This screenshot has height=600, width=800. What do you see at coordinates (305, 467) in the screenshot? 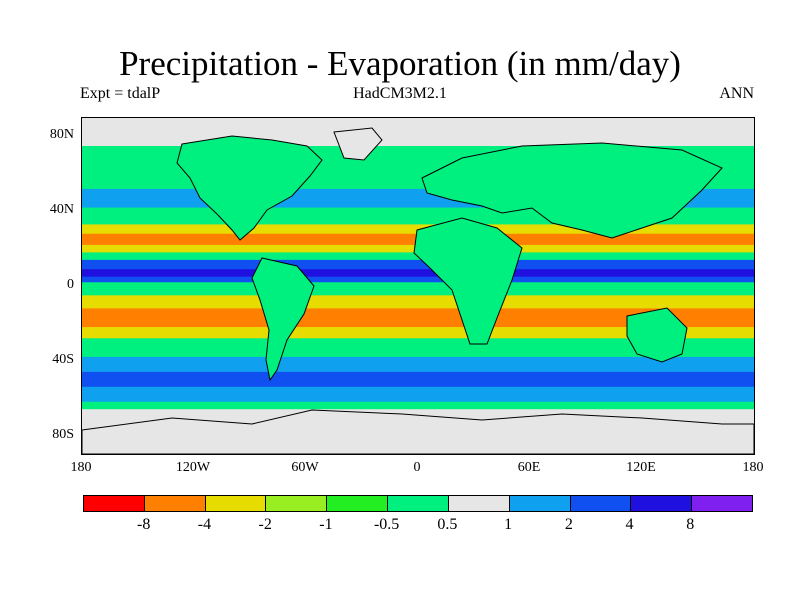
I see `lon-tick-60w: 60W` at bounding box center [305, 467].